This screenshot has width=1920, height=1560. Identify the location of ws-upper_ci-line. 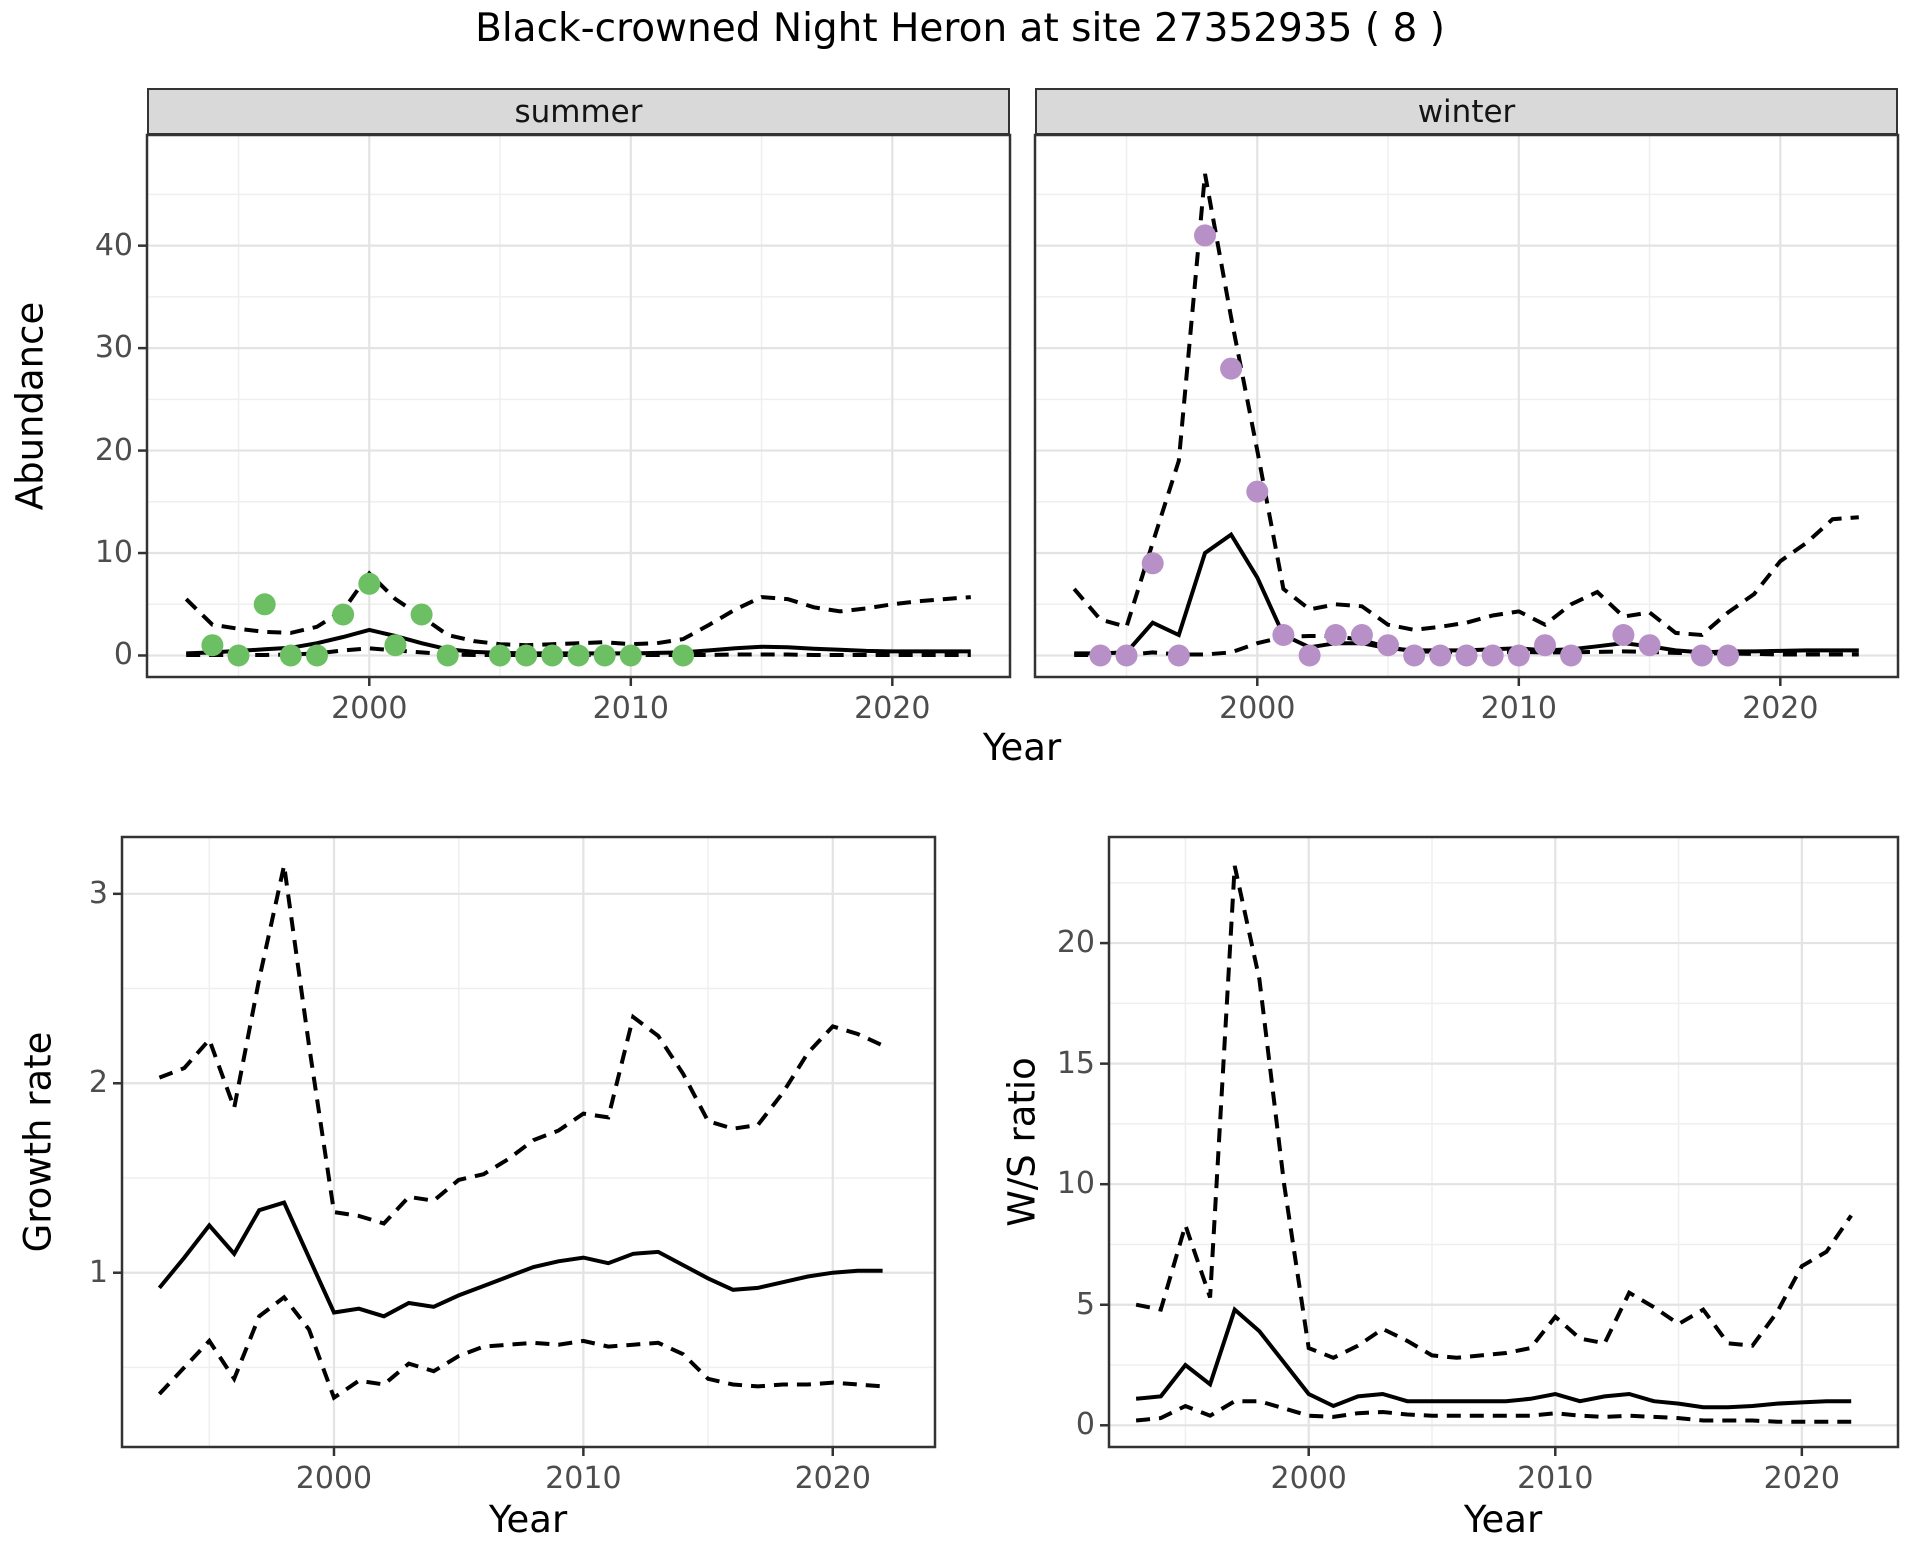
(1494, 1112).